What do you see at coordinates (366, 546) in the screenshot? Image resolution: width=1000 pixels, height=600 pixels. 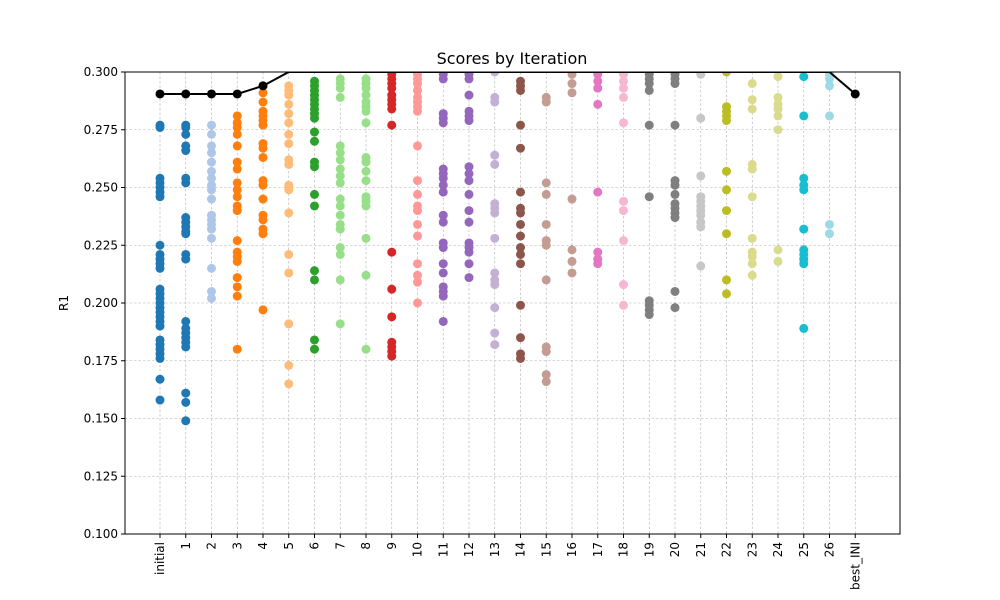 I see `x-tick-label: 8` at bounding box center [366, 546].